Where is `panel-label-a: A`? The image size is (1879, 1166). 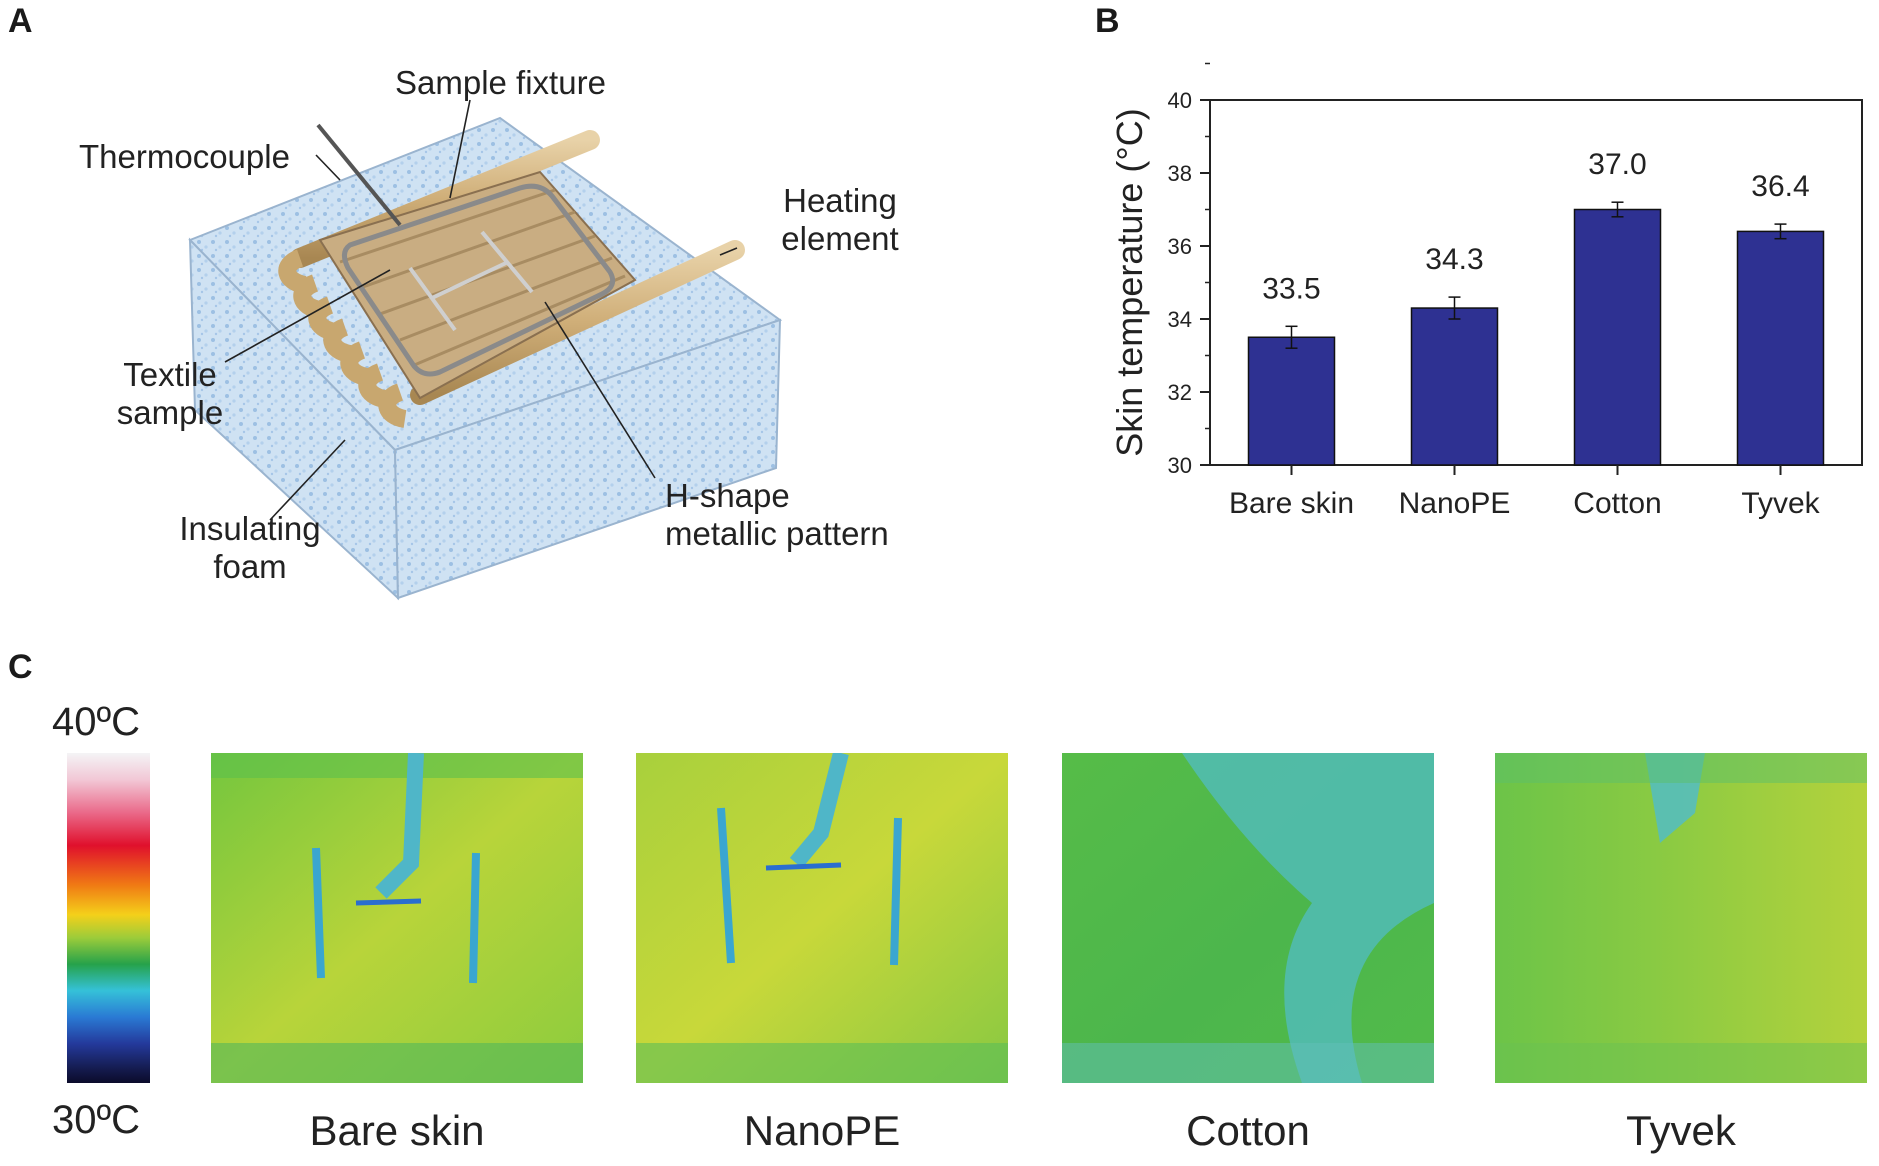
panel-label-a: A is located at coordinates (20, 21).